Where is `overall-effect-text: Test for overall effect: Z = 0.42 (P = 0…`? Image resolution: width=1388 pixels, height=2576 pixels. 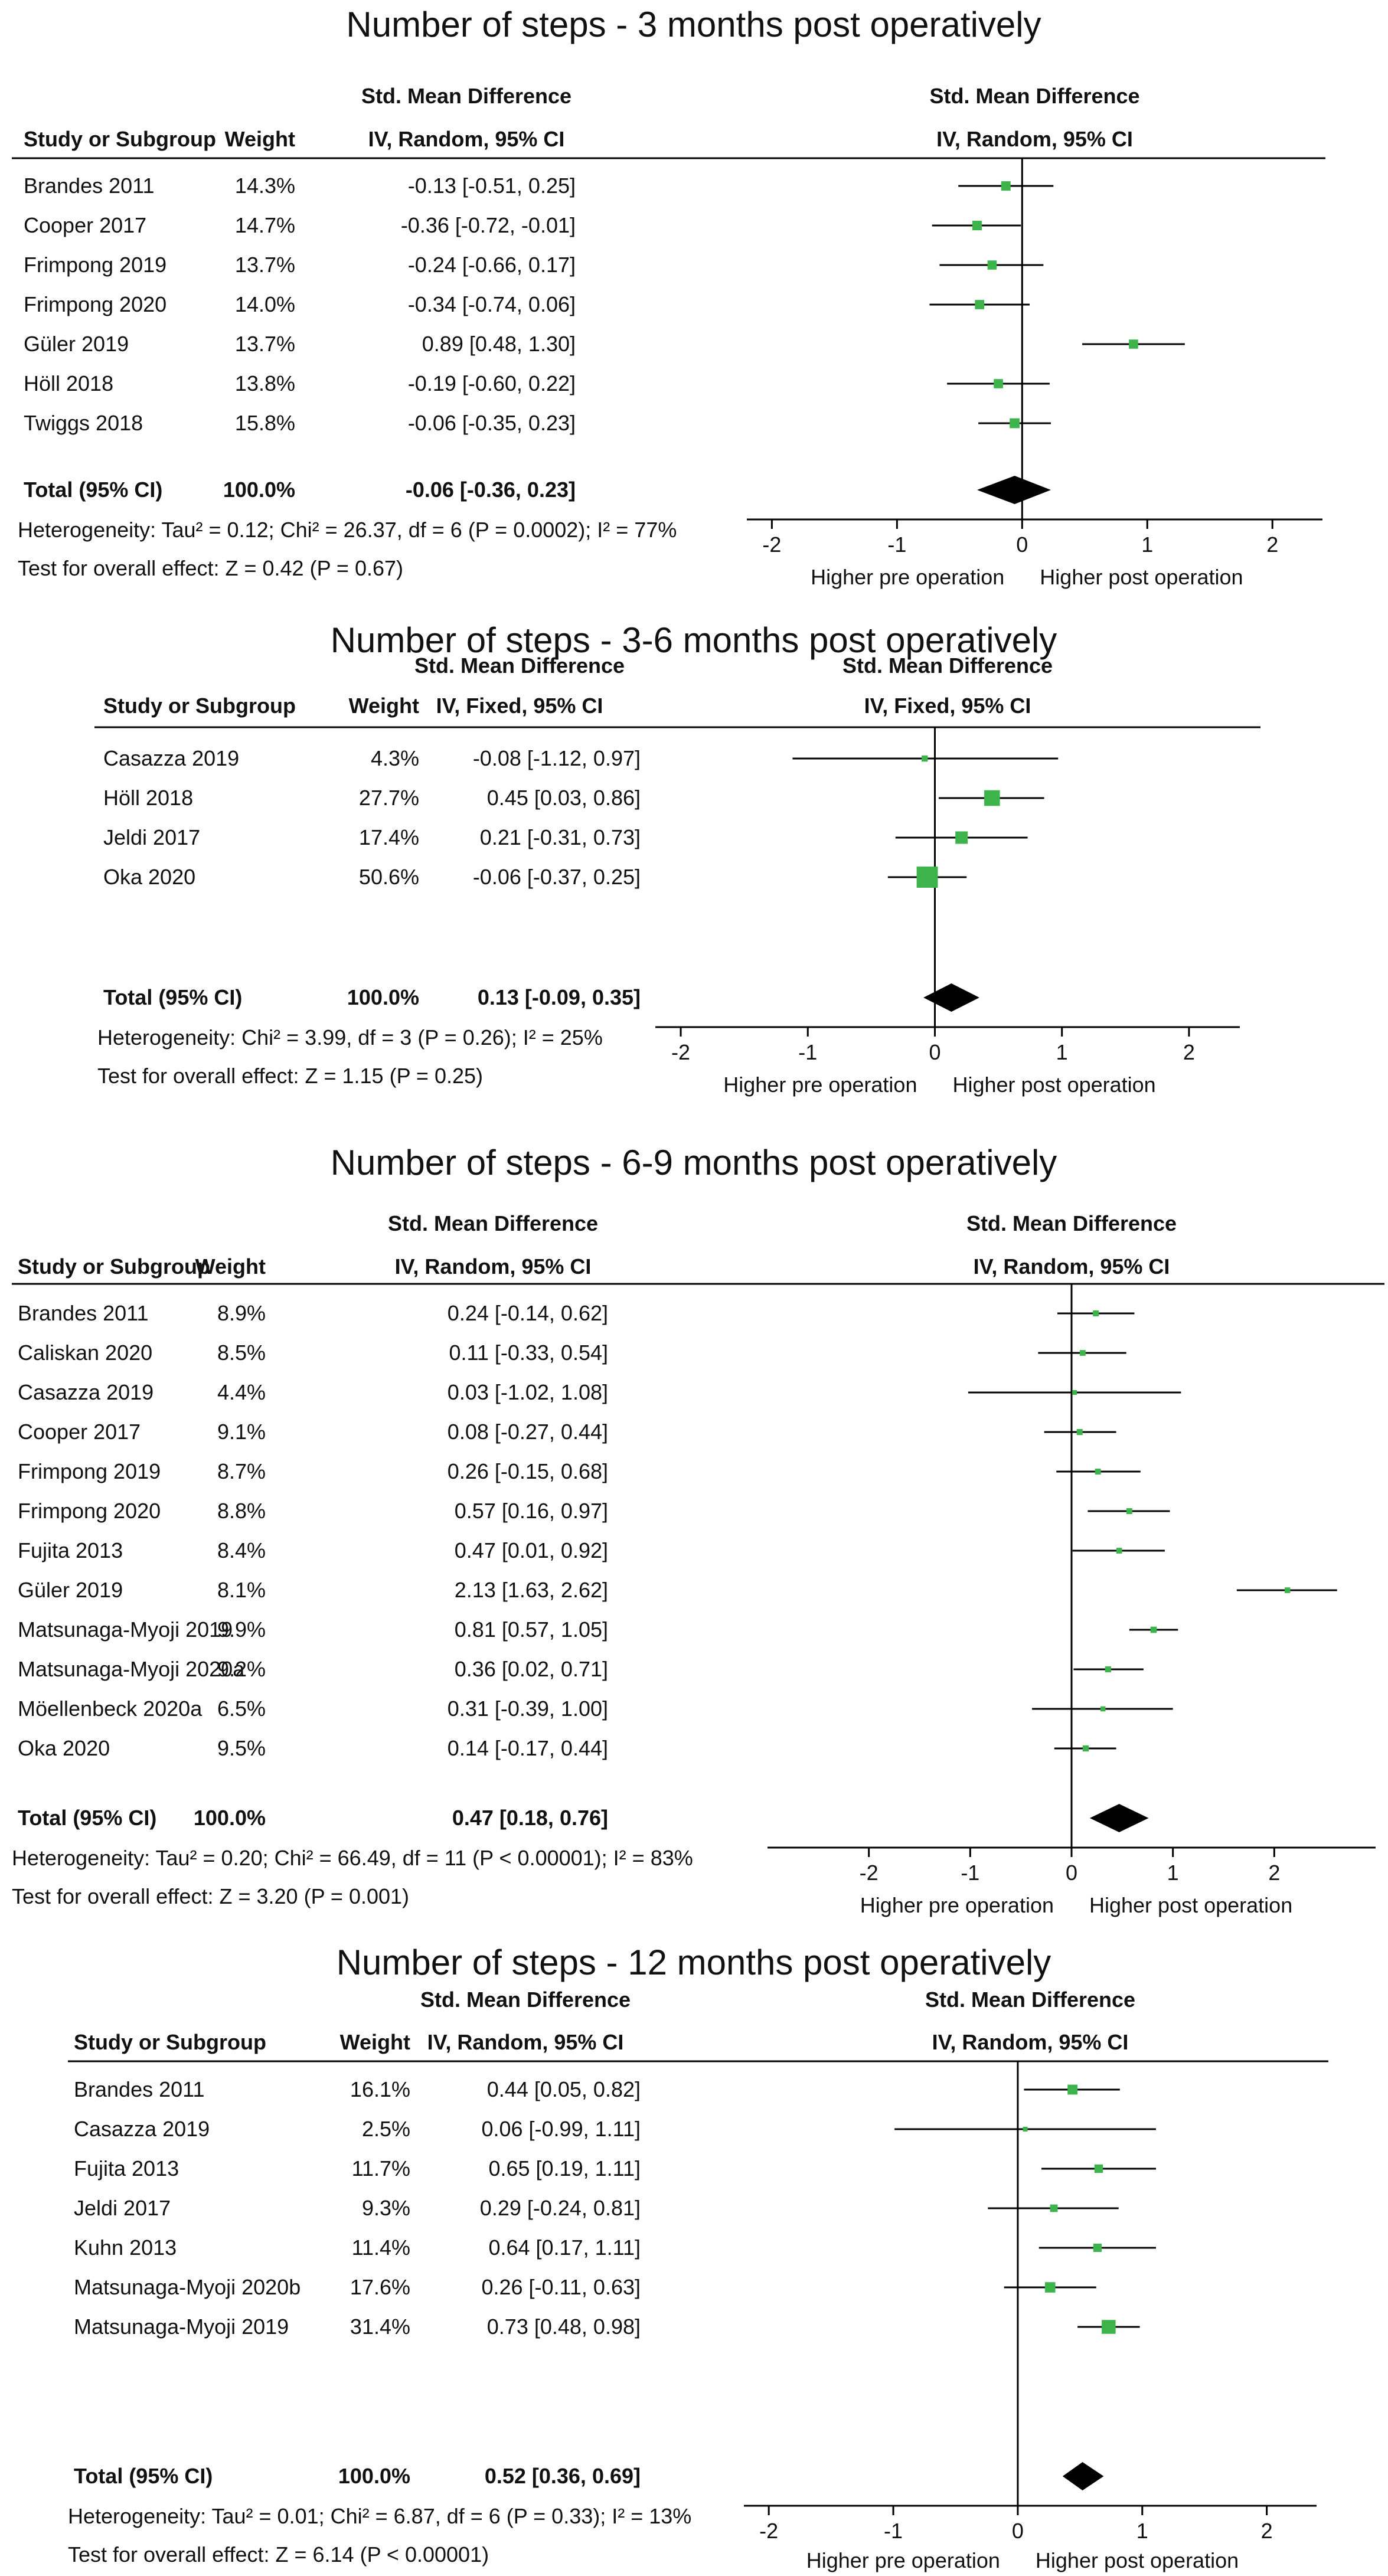
overall-effect-text: Test for overall effect: Z = 0.42 (P = 0… is located at coordinates (210, 568).